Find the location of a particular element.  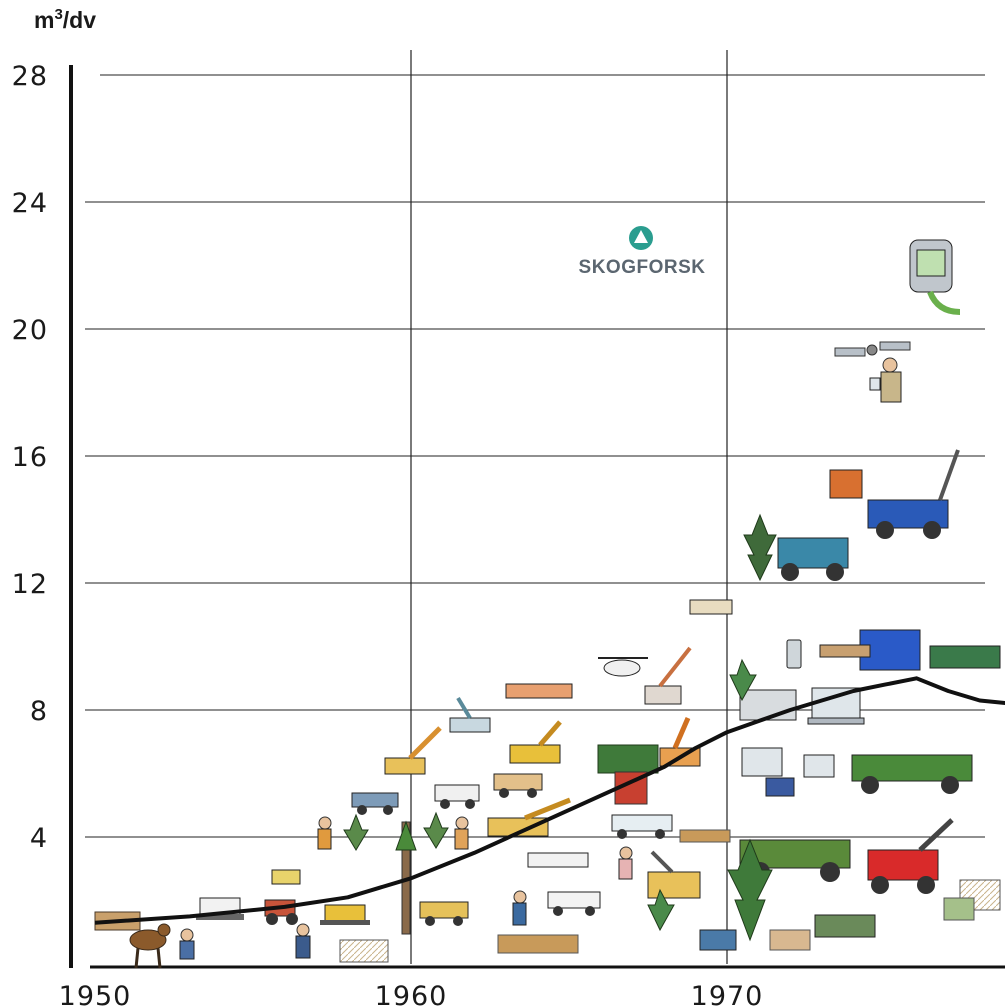

logo-text: SKOGFORSK is located at coordinates (642, 267).